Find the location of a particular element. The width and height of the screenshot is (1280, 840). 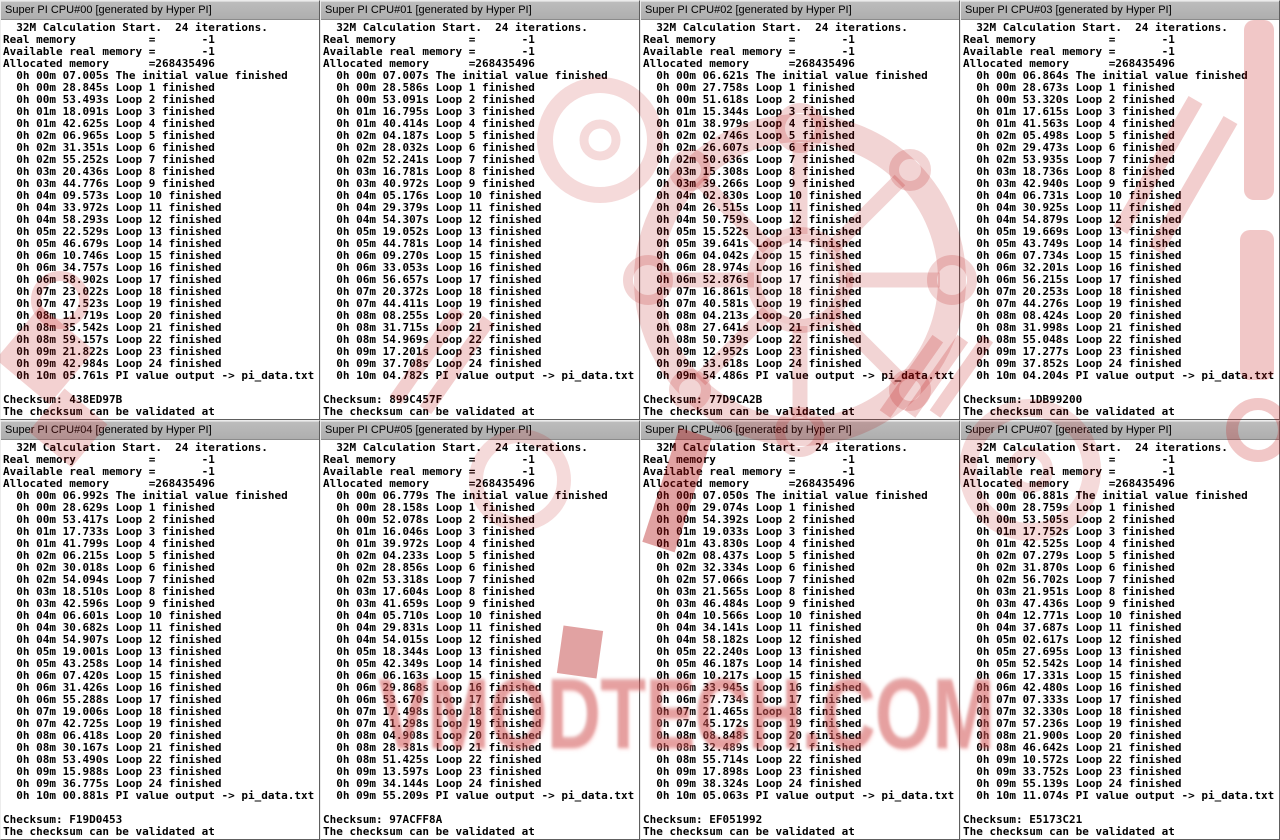

console-line: 0h 04m 54.907s Loop 12 finished is located at coordinates (112, 639).